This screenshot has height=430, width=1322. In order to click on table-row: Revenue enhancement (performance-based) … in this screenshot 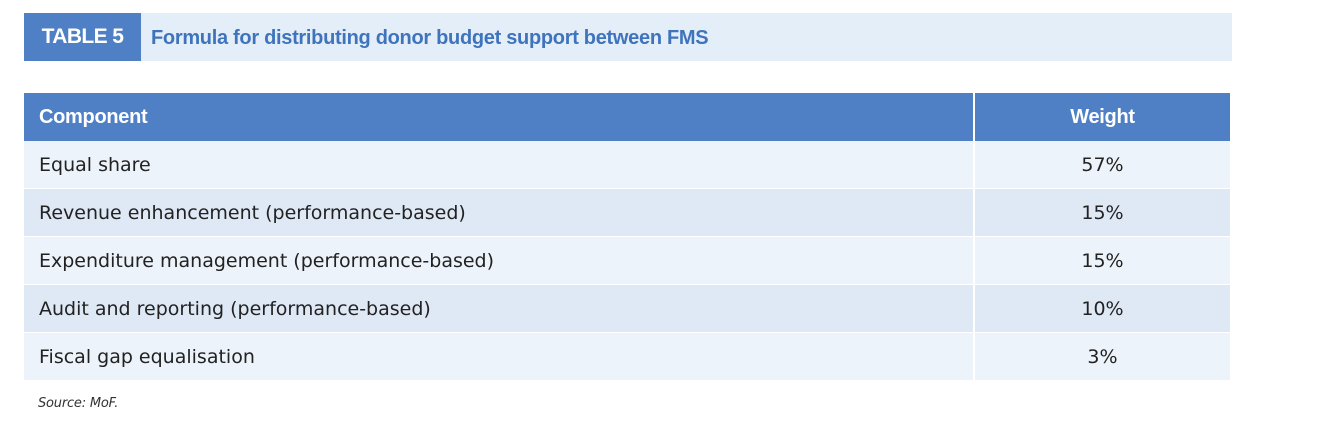, I will do `click(627, 212)`.